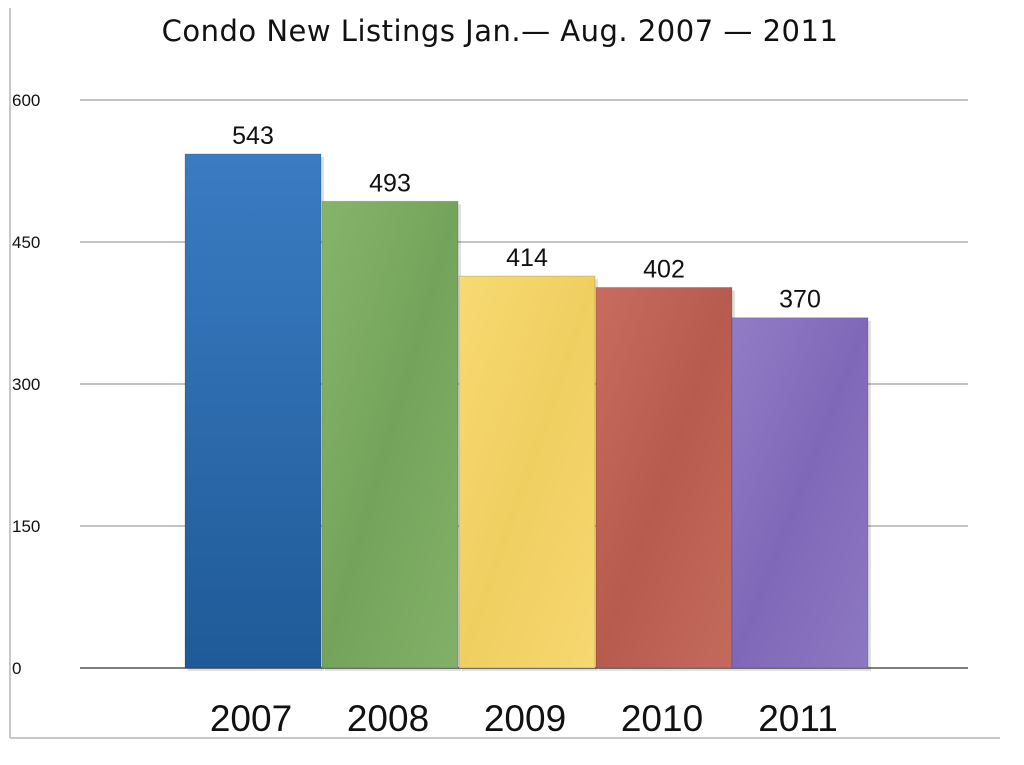  Describe the element at coordinates (662, 718) in the screenshot. I see `x-category-label-2010: 2010` at that location.